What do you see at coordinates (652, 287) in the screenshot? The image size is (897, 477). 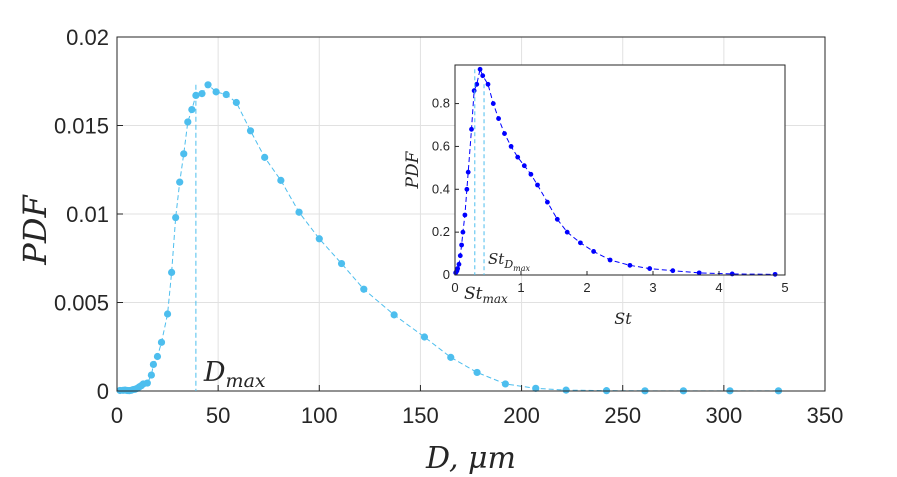 I see `inset-x-tick-label: 3` at bounding box center [652, 287].